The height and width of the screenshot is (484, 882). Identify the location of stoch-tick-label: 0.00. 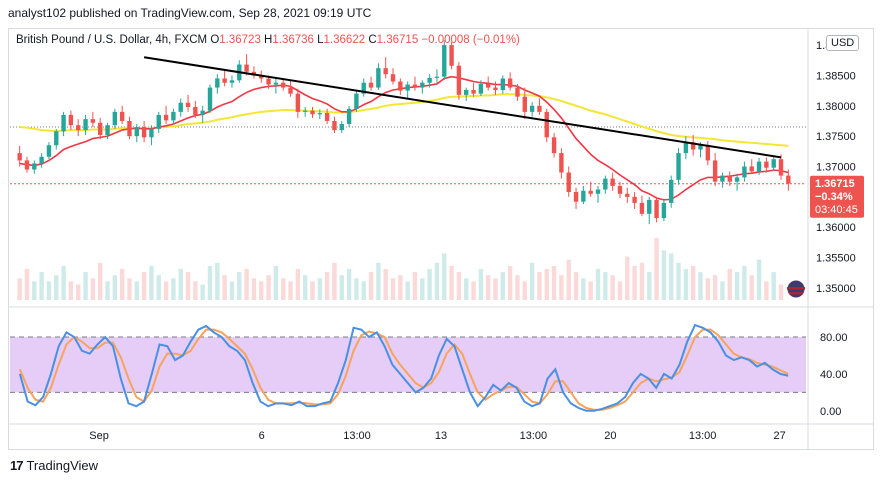
(830, 412).